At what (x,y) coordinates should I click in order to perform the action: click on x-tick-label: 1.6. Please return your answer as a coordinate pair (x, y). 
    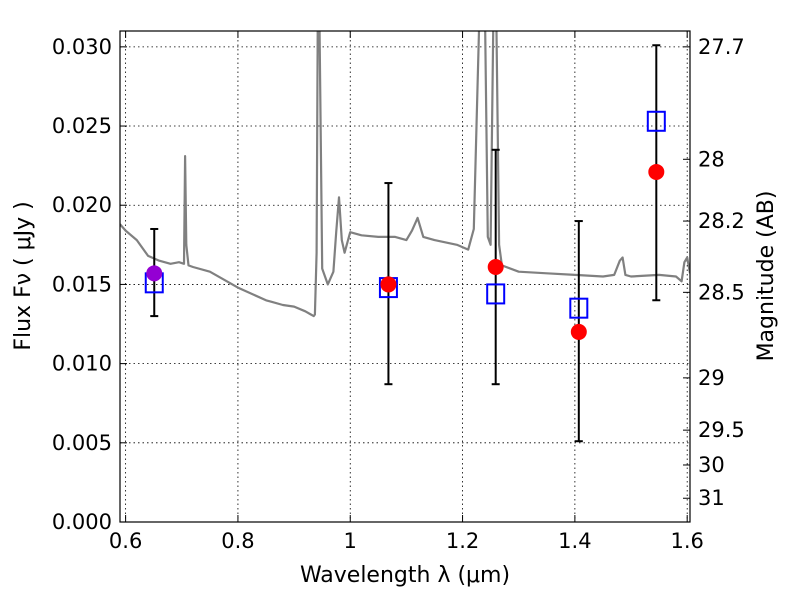
    Looking at the image, I should click on (686, 541).